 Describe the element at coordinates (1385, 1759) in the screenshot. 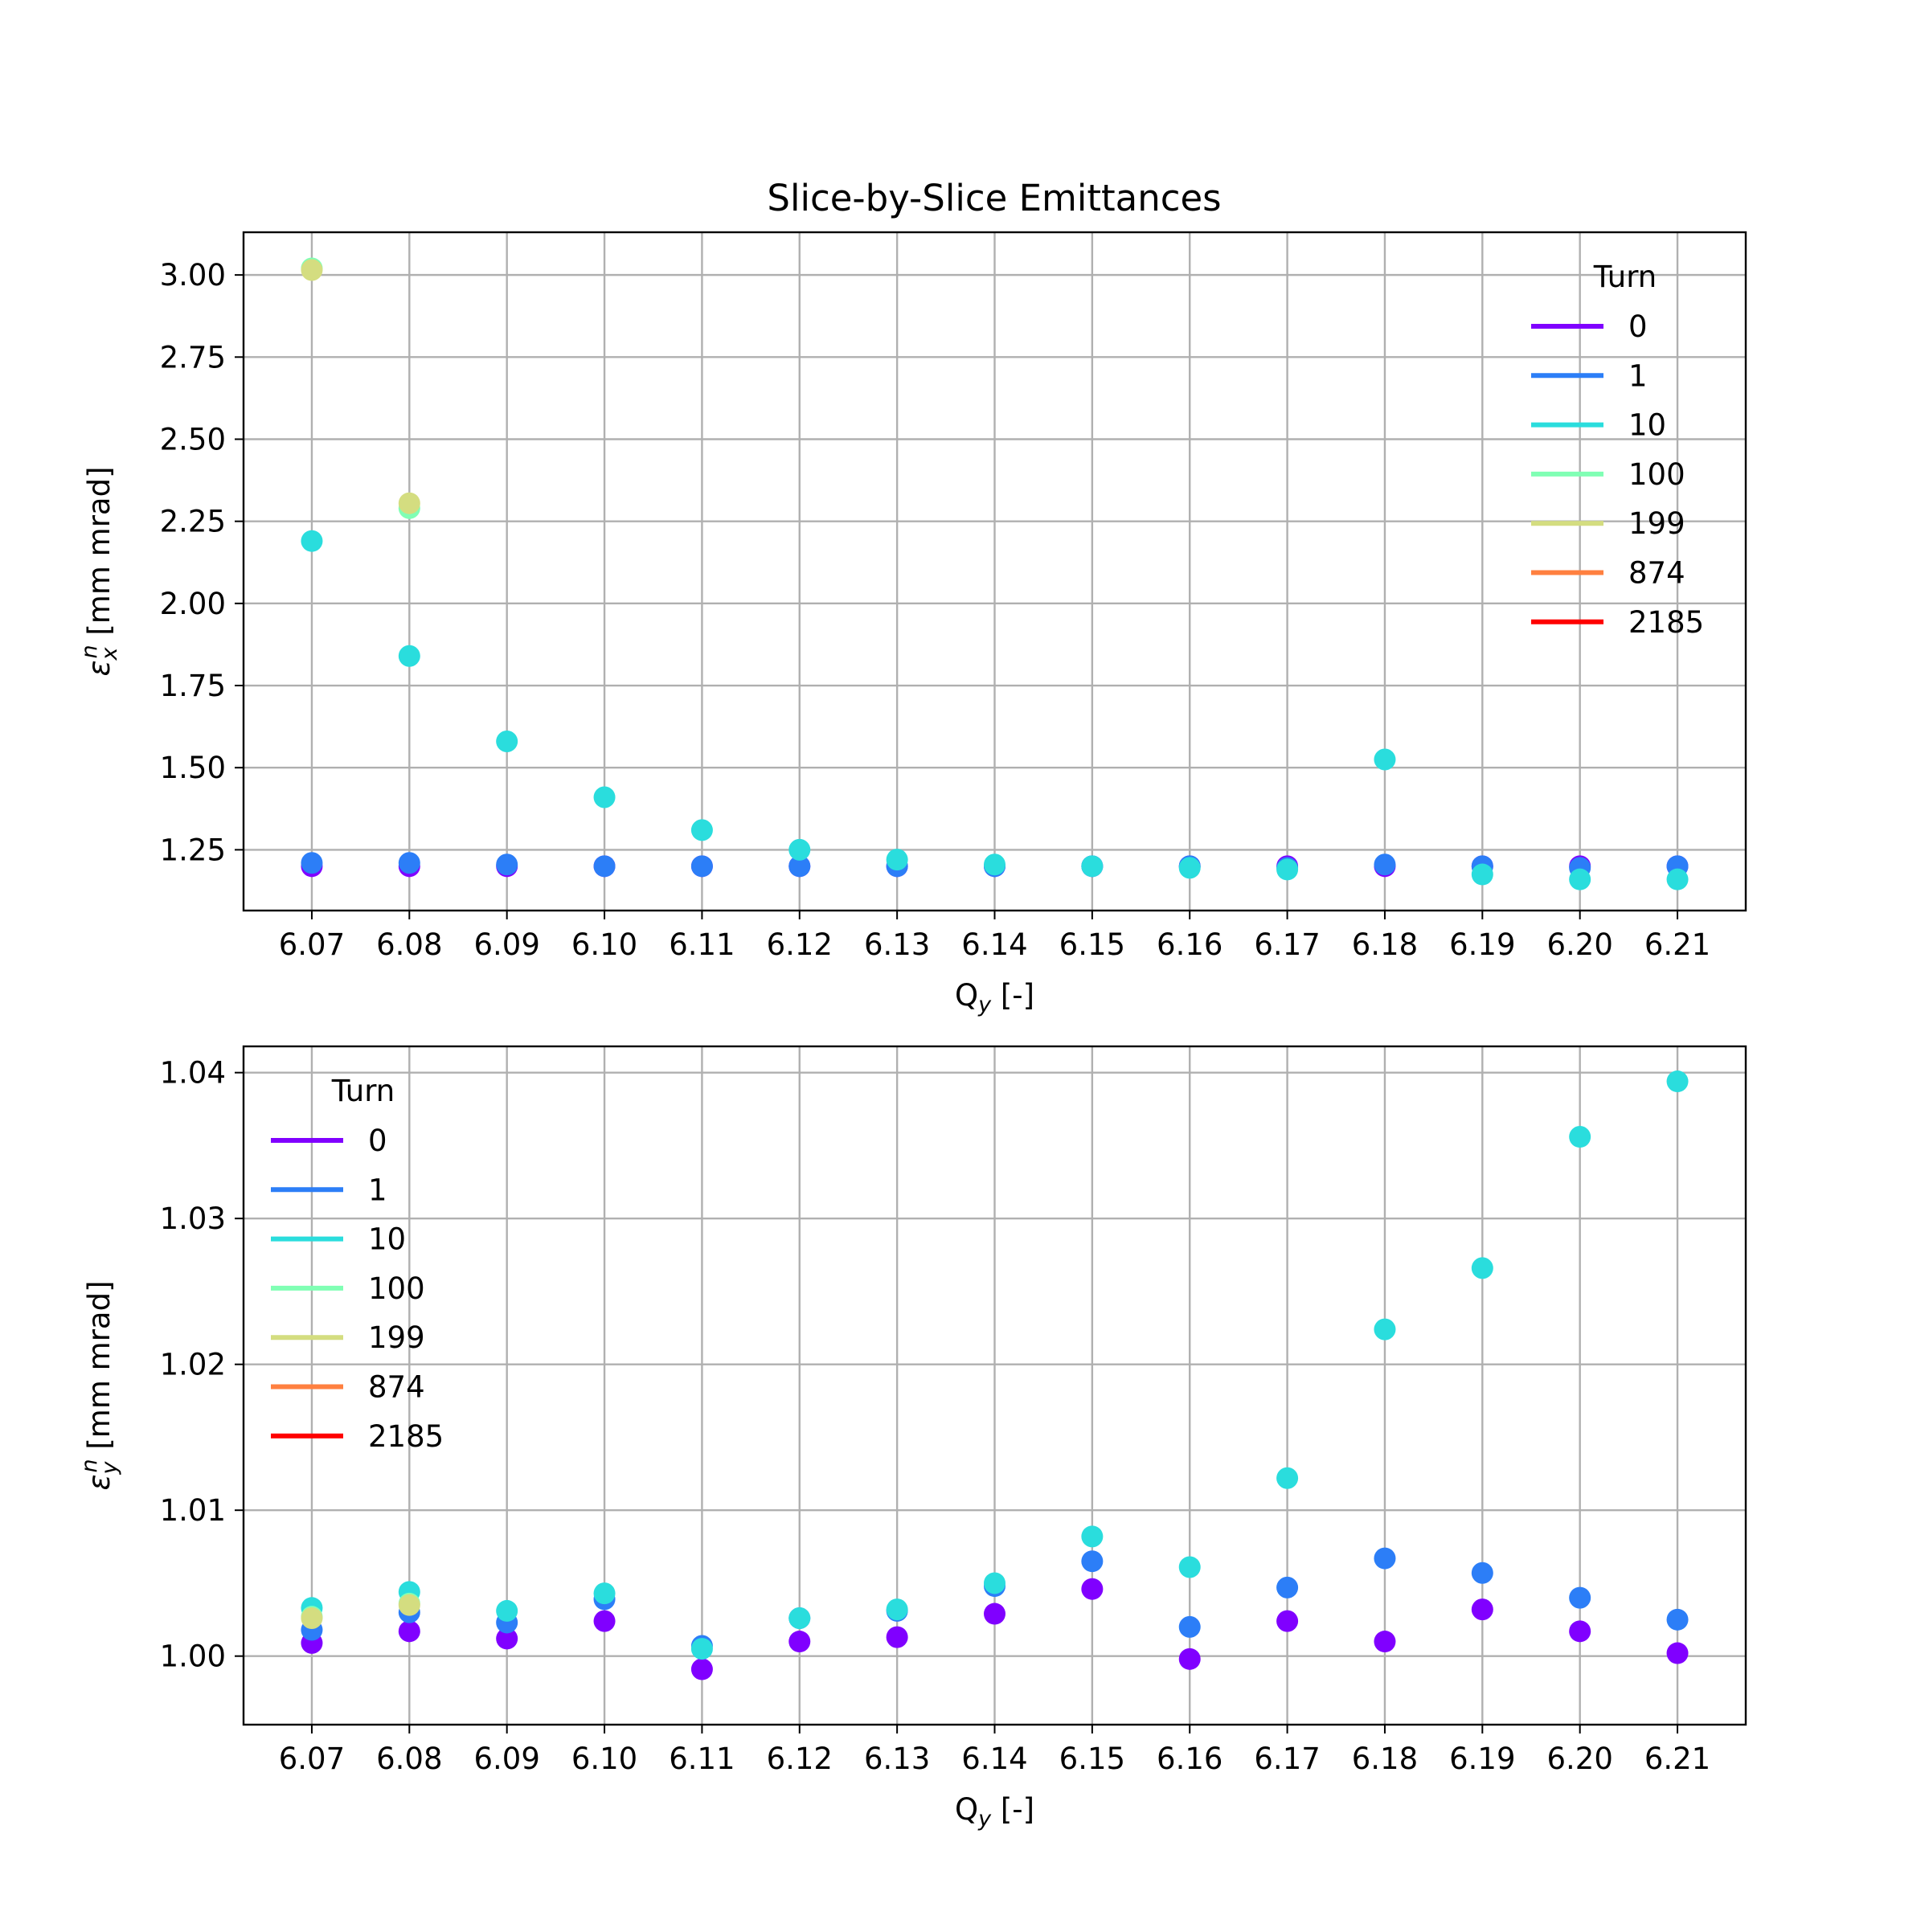

I see `x-tick-label: 6.18` at that location.